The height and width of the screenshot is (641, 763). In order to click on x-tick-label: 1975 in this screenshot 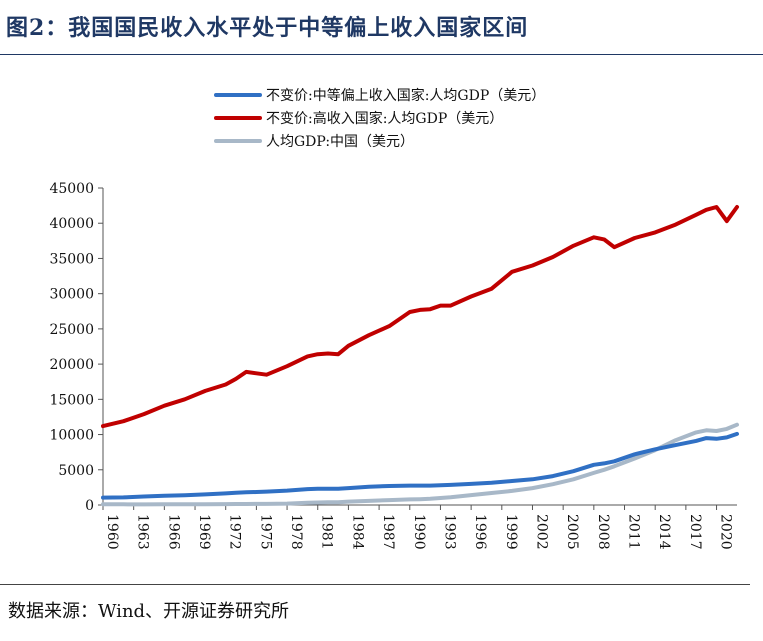, I will do `click(265, 532)`.